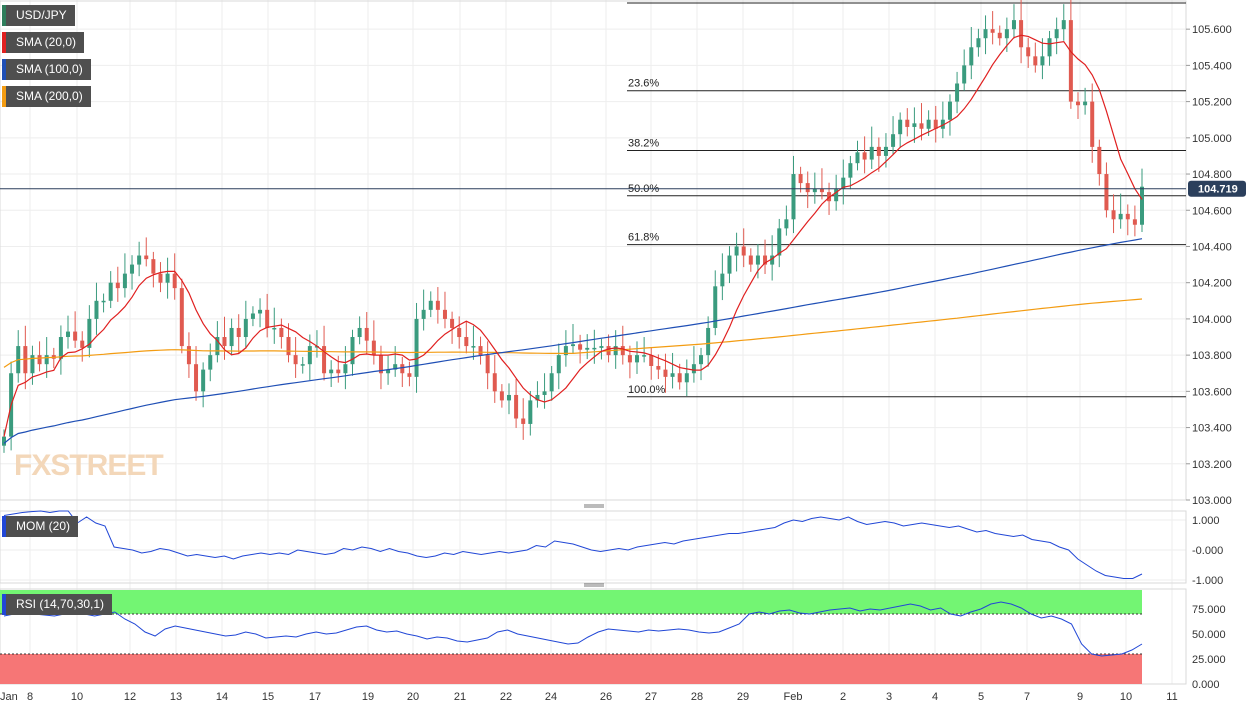 The width and height of the screenshot is (1258, 714). What do you see at coordinates (38, 15) in the screenshot?
I see `legend-symbol: USD/JPY` at bounding box center [38, 15].